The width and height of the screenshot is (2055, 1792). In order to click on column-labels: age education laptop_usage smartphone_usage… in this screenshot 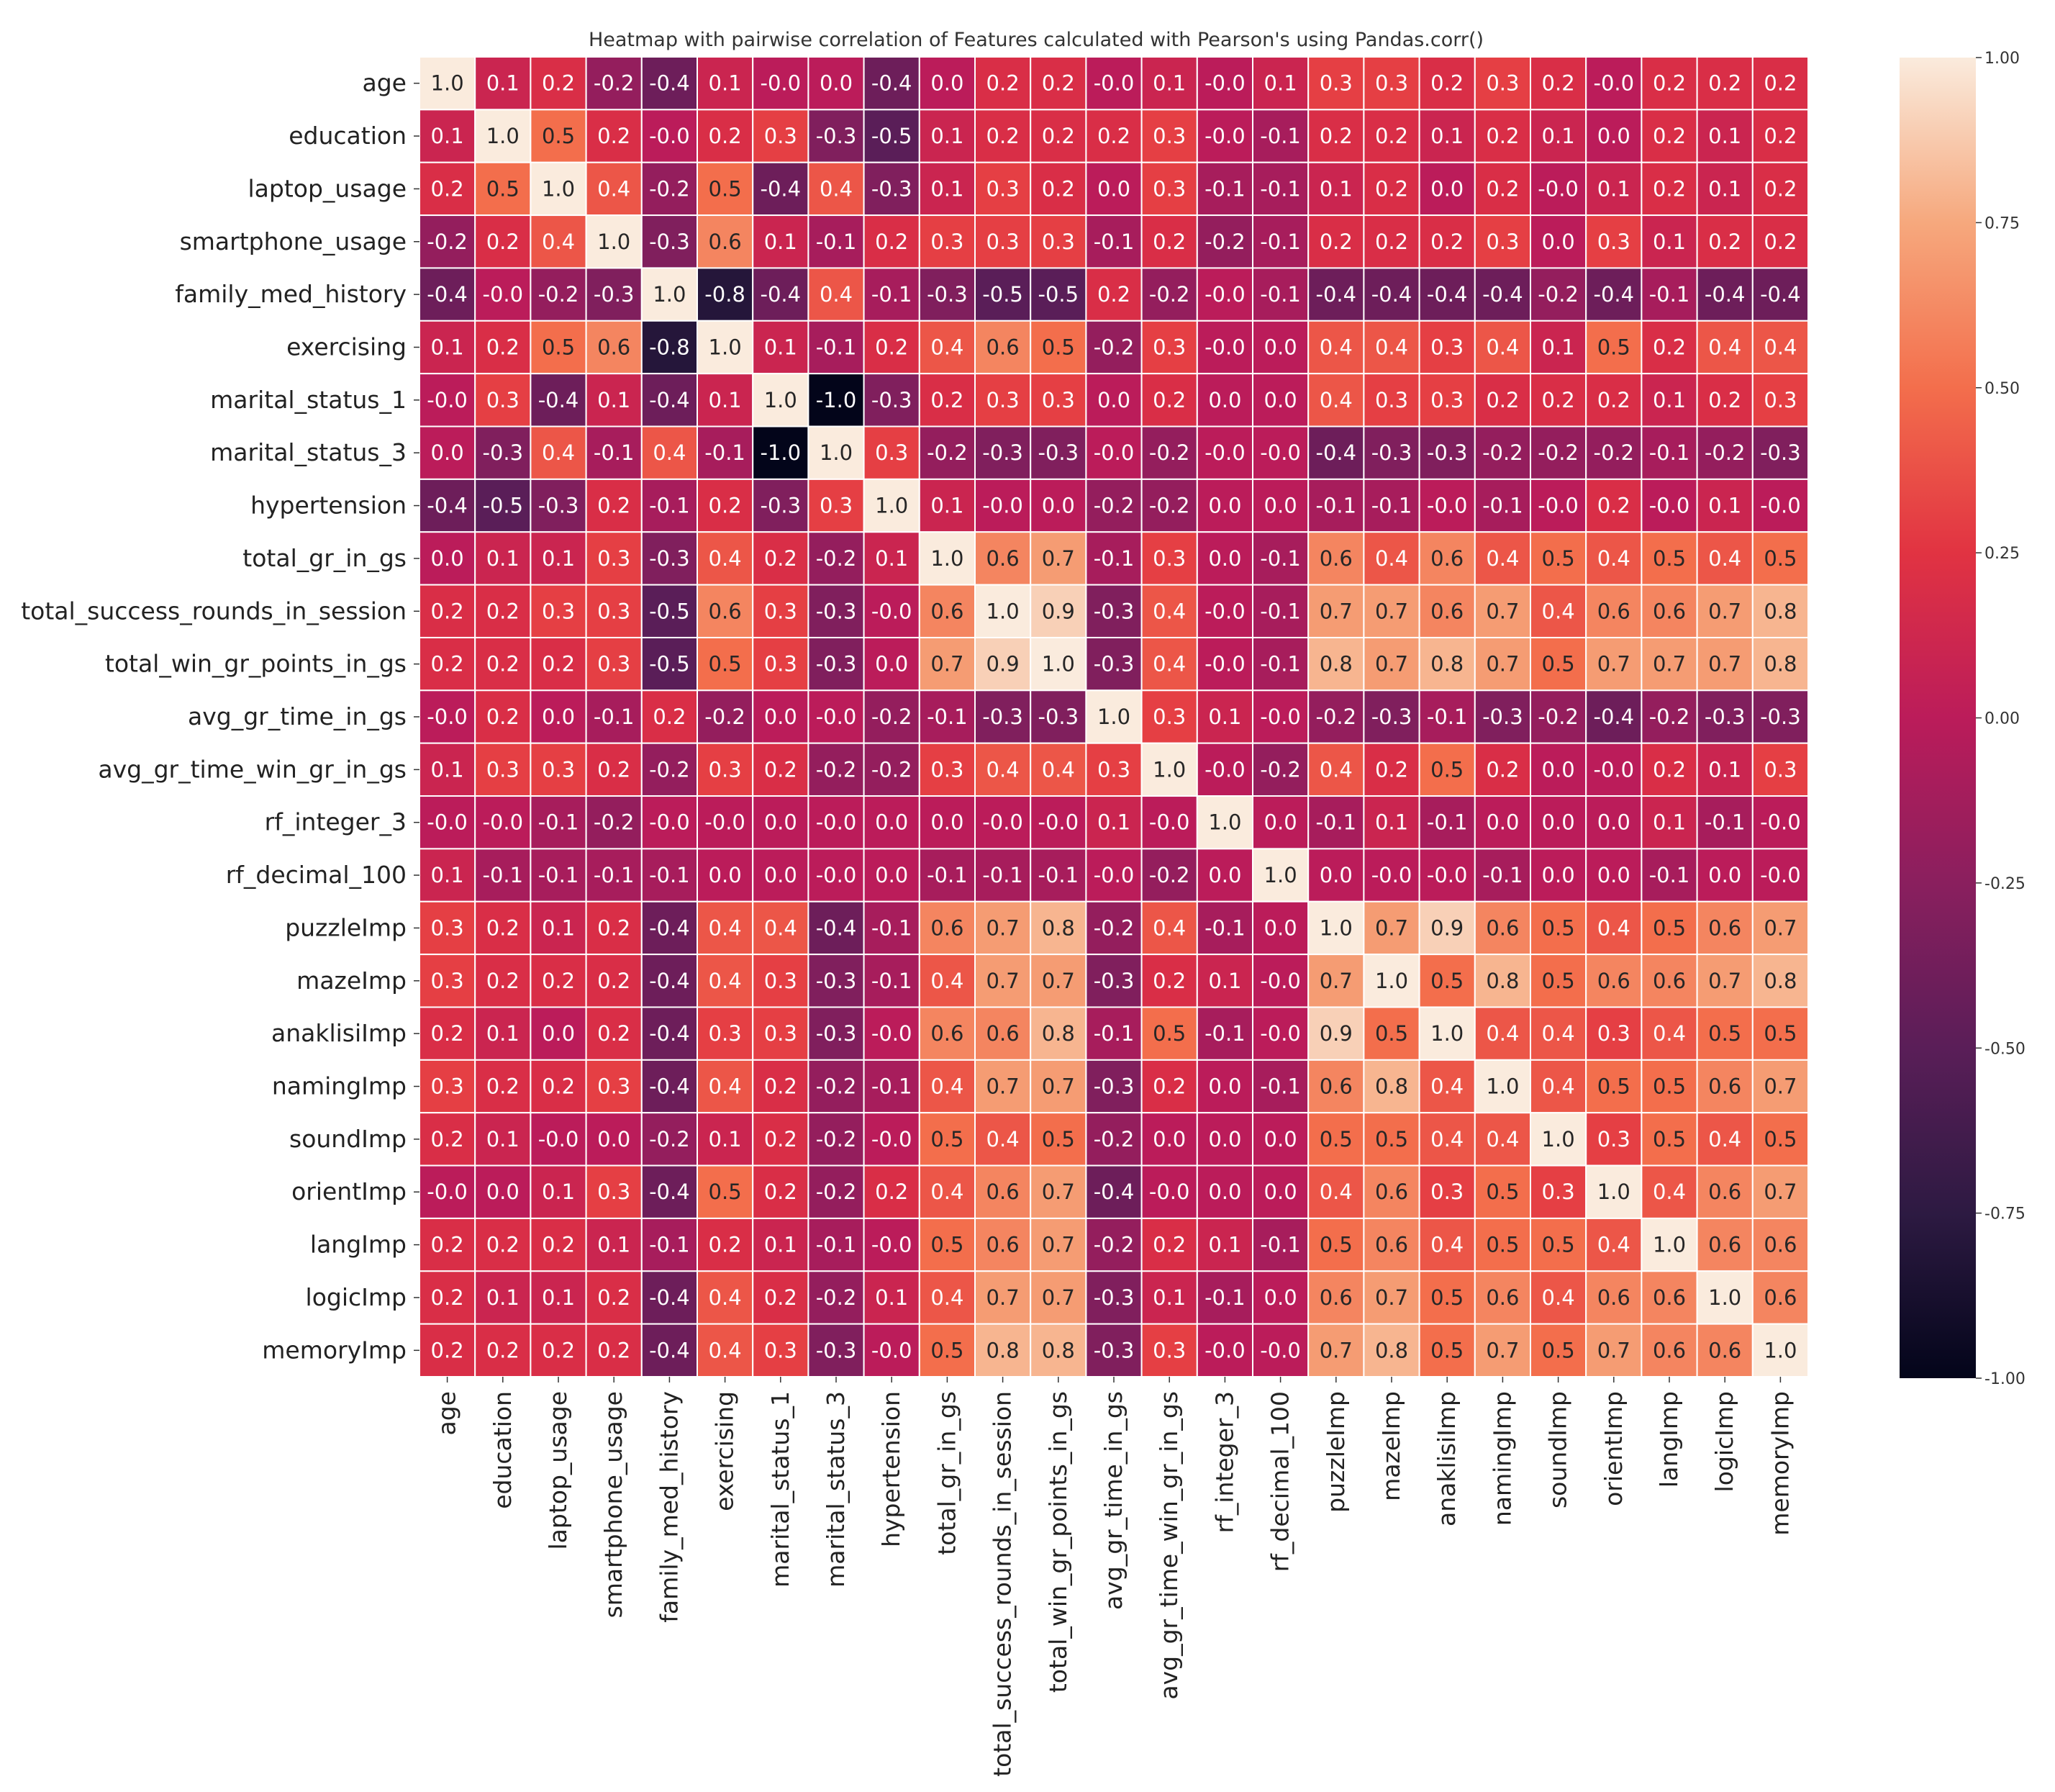, I will do `click(1113, 1577)`.